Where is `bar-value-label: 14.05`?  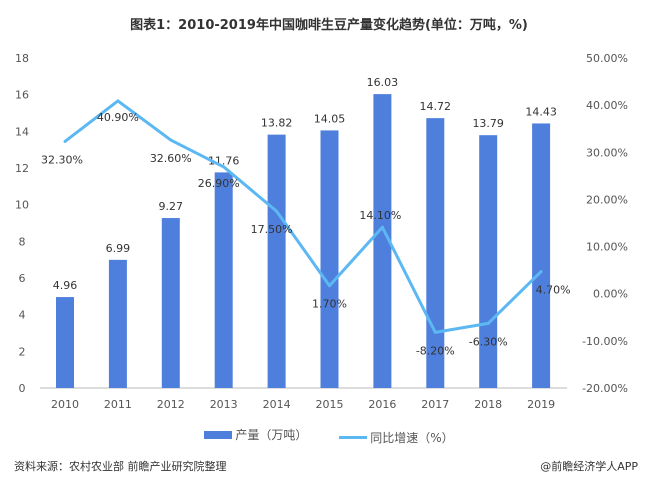
bar-value-label: 14.05 is located at coordinates (330, 118).